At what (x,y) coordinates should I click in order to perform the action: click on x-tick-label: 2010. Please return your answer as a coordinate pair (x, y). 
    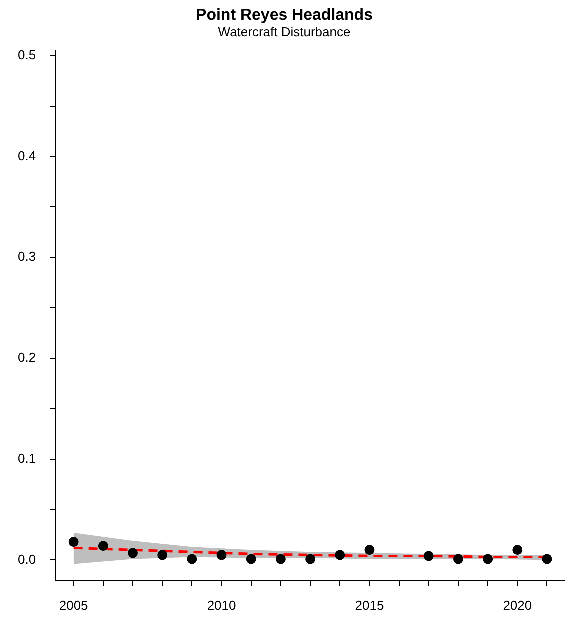
    Looking at the image, I should click on (221, 605).